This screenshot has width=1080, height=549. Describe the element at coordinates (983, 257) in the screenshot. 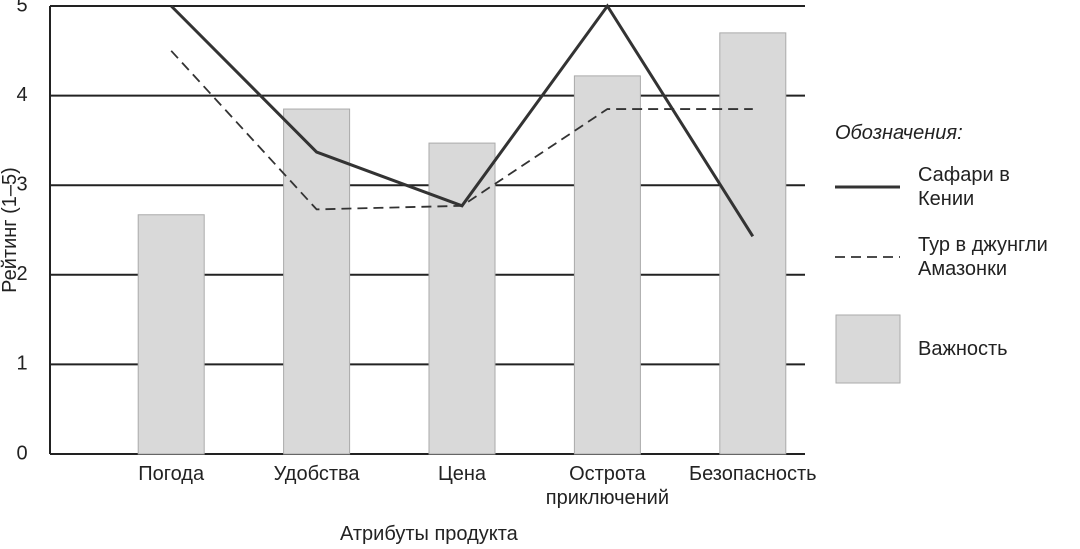

I see `legend-label: Тур в джунгли Амазонки` at that location.